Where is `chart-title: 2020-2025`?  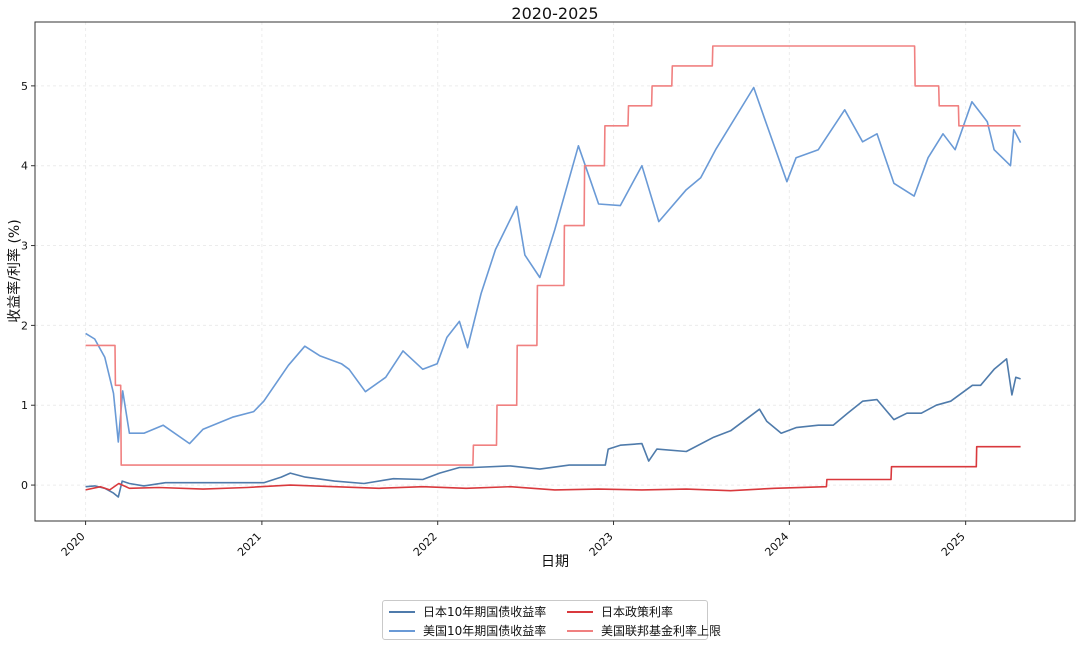 chart-title: 2020-2025 is located at coordinates (554, 13).